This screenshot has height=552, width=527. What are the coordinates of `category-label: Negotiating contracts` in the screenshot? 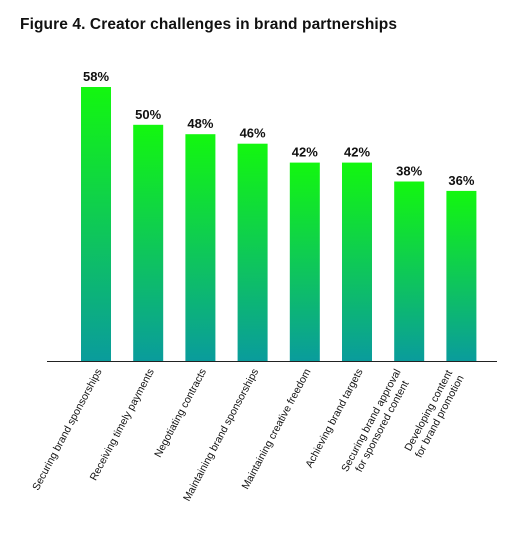 It's located at (180, 413).